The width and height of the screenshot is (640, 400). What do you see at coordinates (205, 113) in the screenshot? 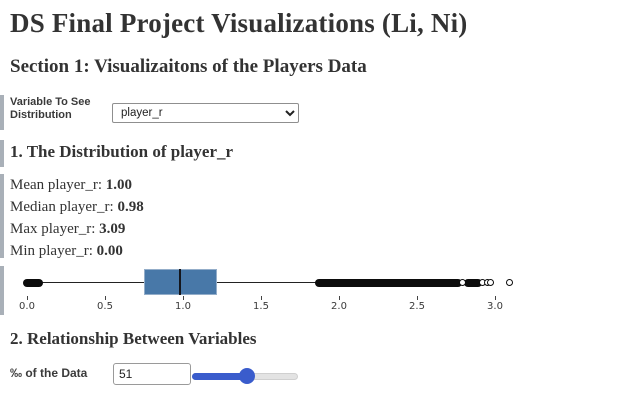
I see `variable-select: player_r` at bounding box center [205, 113].